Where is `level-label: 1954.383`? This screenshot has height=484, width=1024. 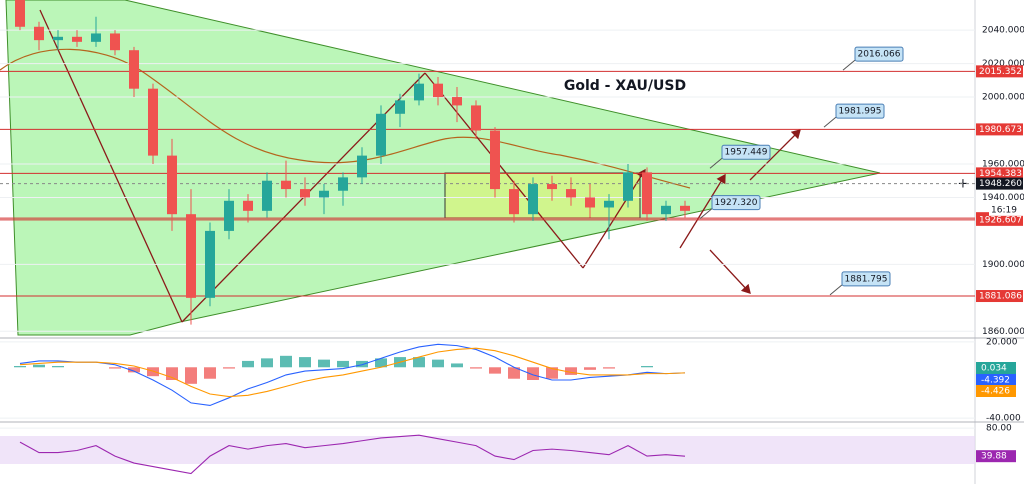
level-label: 1954.383 is located at coordinates (1000, 174).